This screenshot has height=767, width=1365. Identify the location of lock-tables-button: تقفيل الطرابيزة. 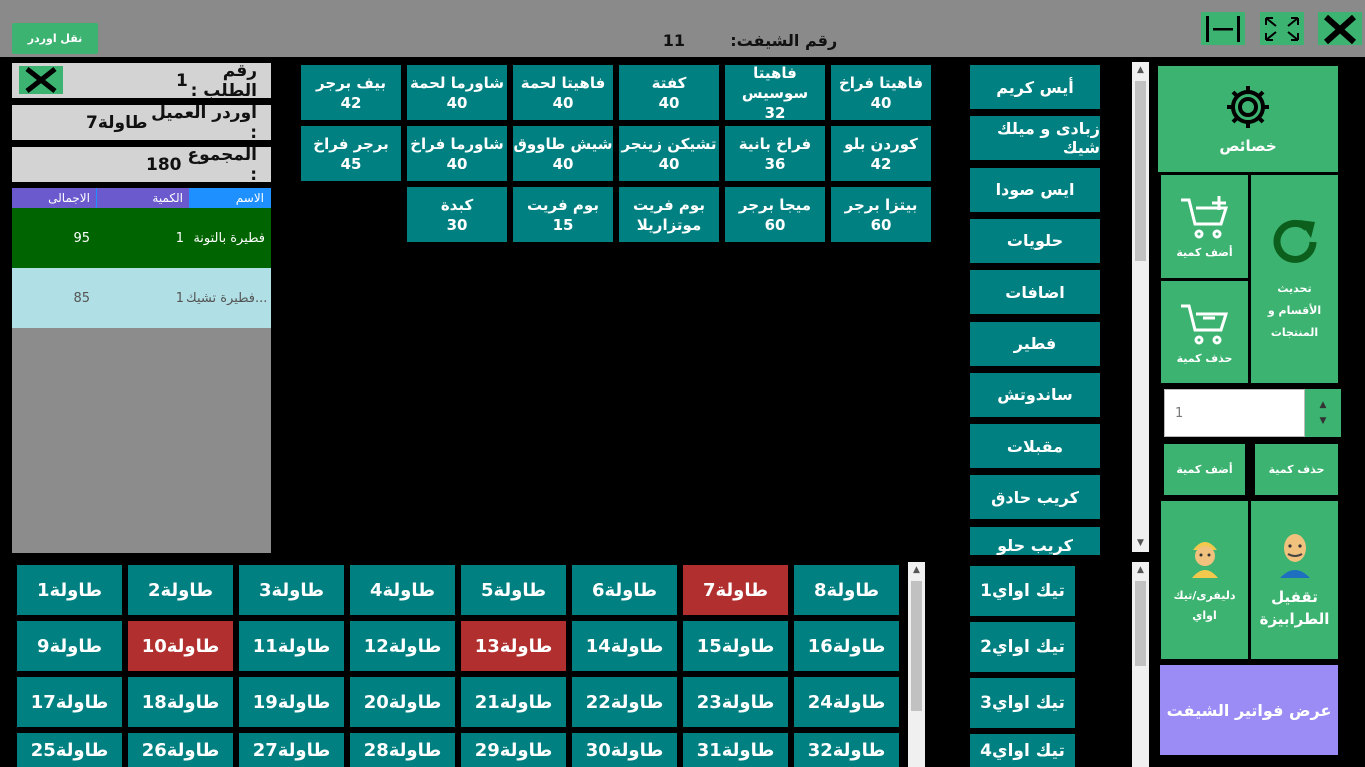
(1294, 580).